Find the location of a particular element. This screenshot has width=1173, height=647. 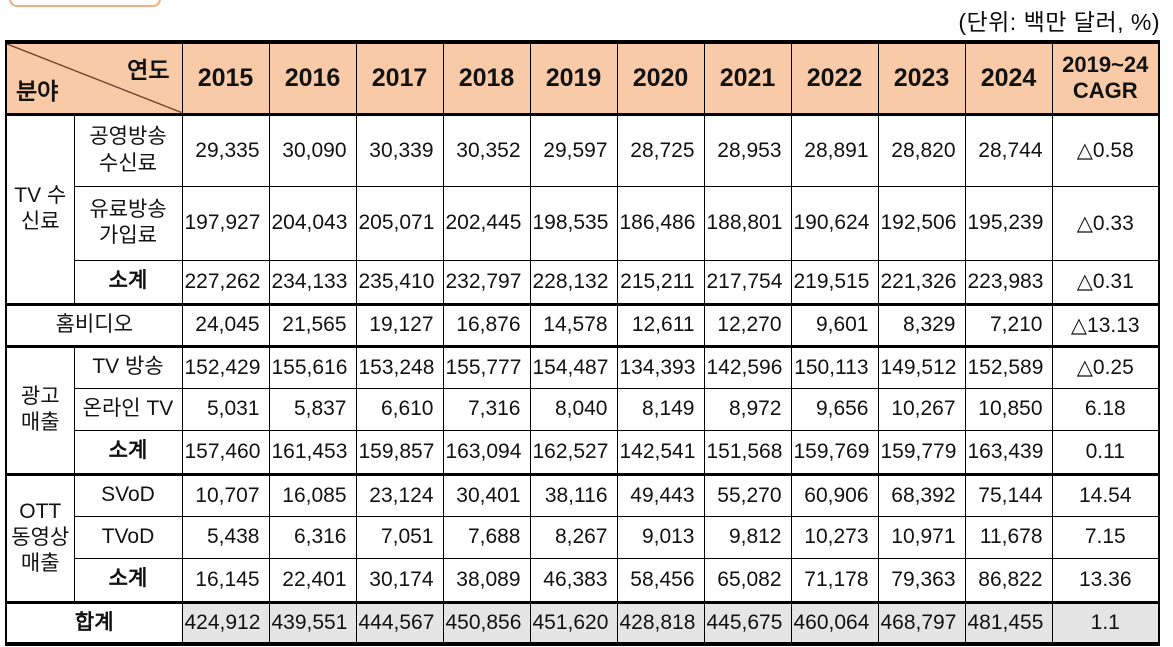

value-cell: 65,082 is located at coordinates (747, 580).